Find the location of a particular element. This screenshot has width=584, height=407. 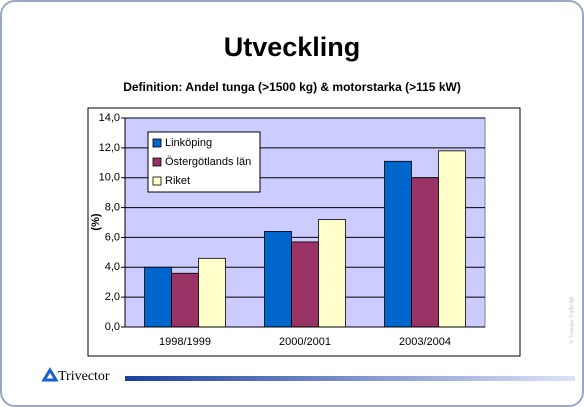

legend-box is located at coordinates (204, 162).